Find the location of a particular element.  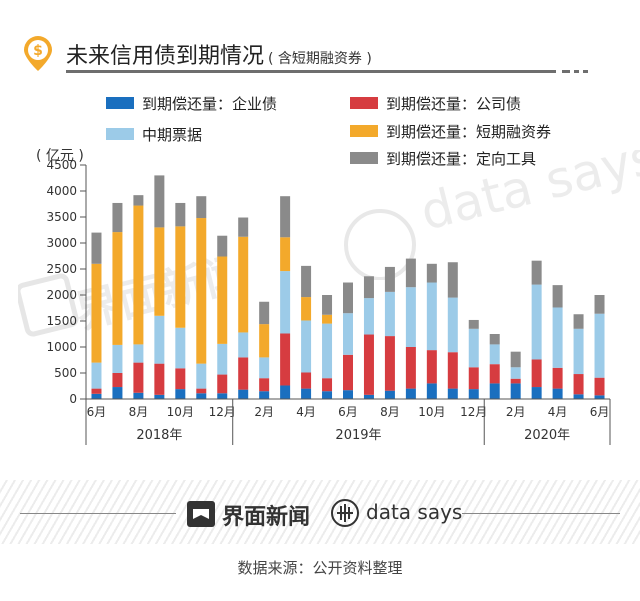

legend-item-enterprise-bond: 到期偿还量：企业债 is located at coordinates (191, 103).